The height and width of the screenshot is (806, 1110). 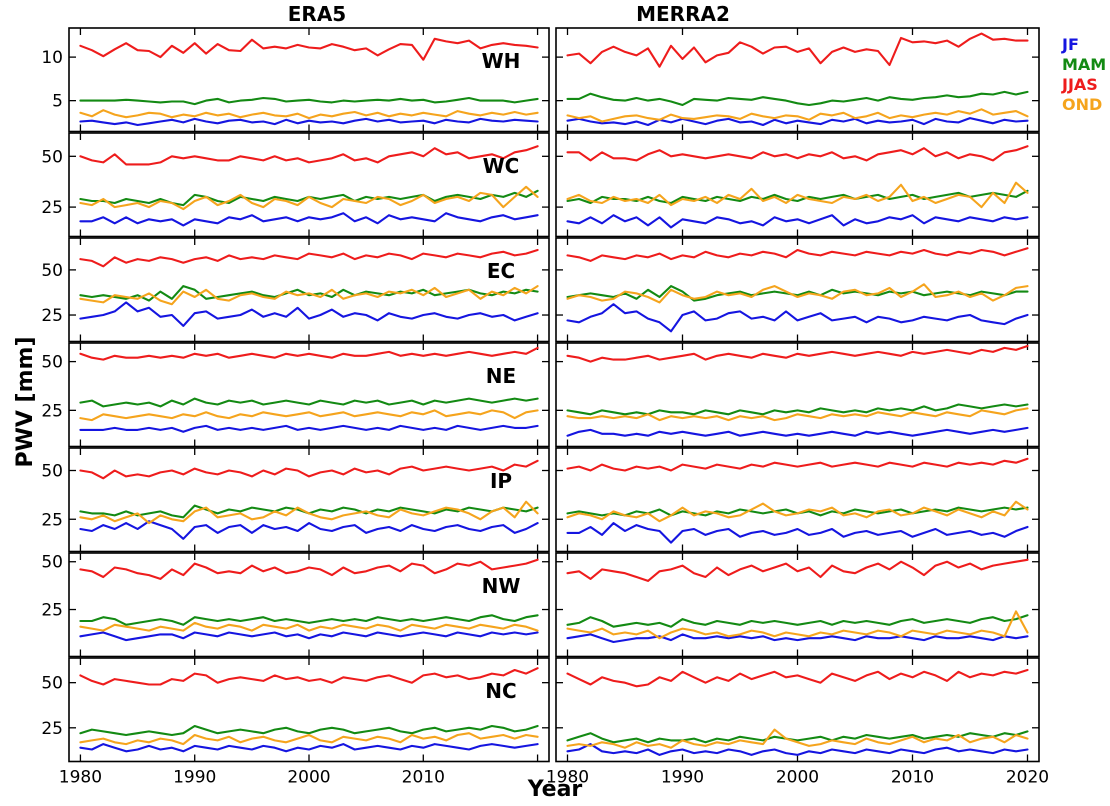 What do you see at coordinates (309, 122) in the screenshot?
I see `series-line-jf-wh-era5` at bounding box center [309, 122].